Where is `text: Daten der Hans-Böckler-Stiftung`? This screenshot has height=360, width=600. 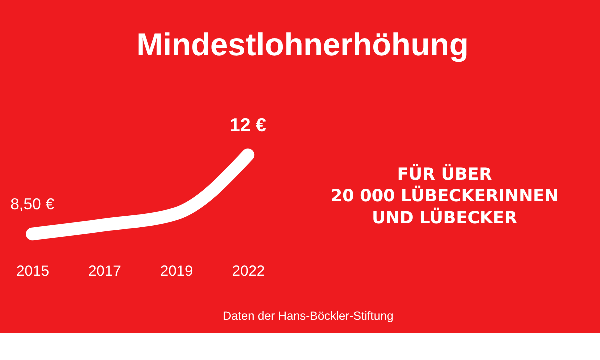 text: Daten der Hans-Böckler-Stiftung is located at coordinates (308, 316).